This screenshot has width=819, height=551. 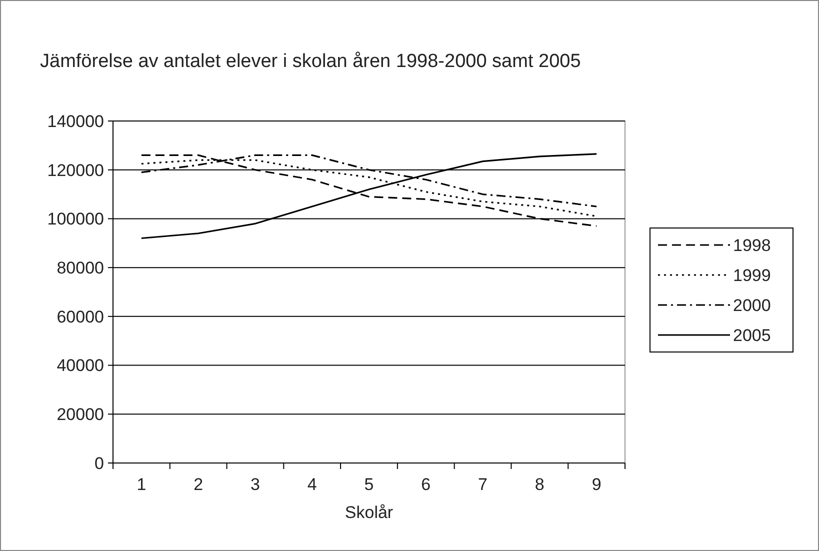 What do you see at coordinates (369, 484) in the screenshot?
I see `x-tick-label: 5` at bounding box center [369, 484].